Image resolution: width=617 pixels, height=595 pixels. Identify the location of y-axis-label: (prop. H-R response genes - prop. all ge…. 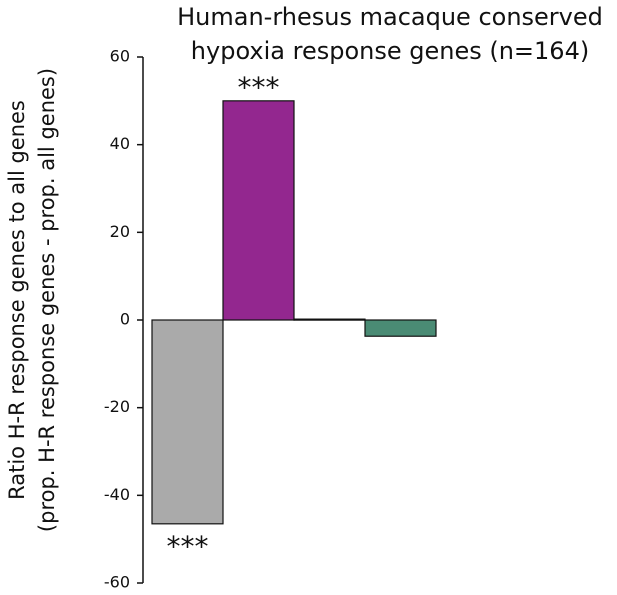
(47, 300).